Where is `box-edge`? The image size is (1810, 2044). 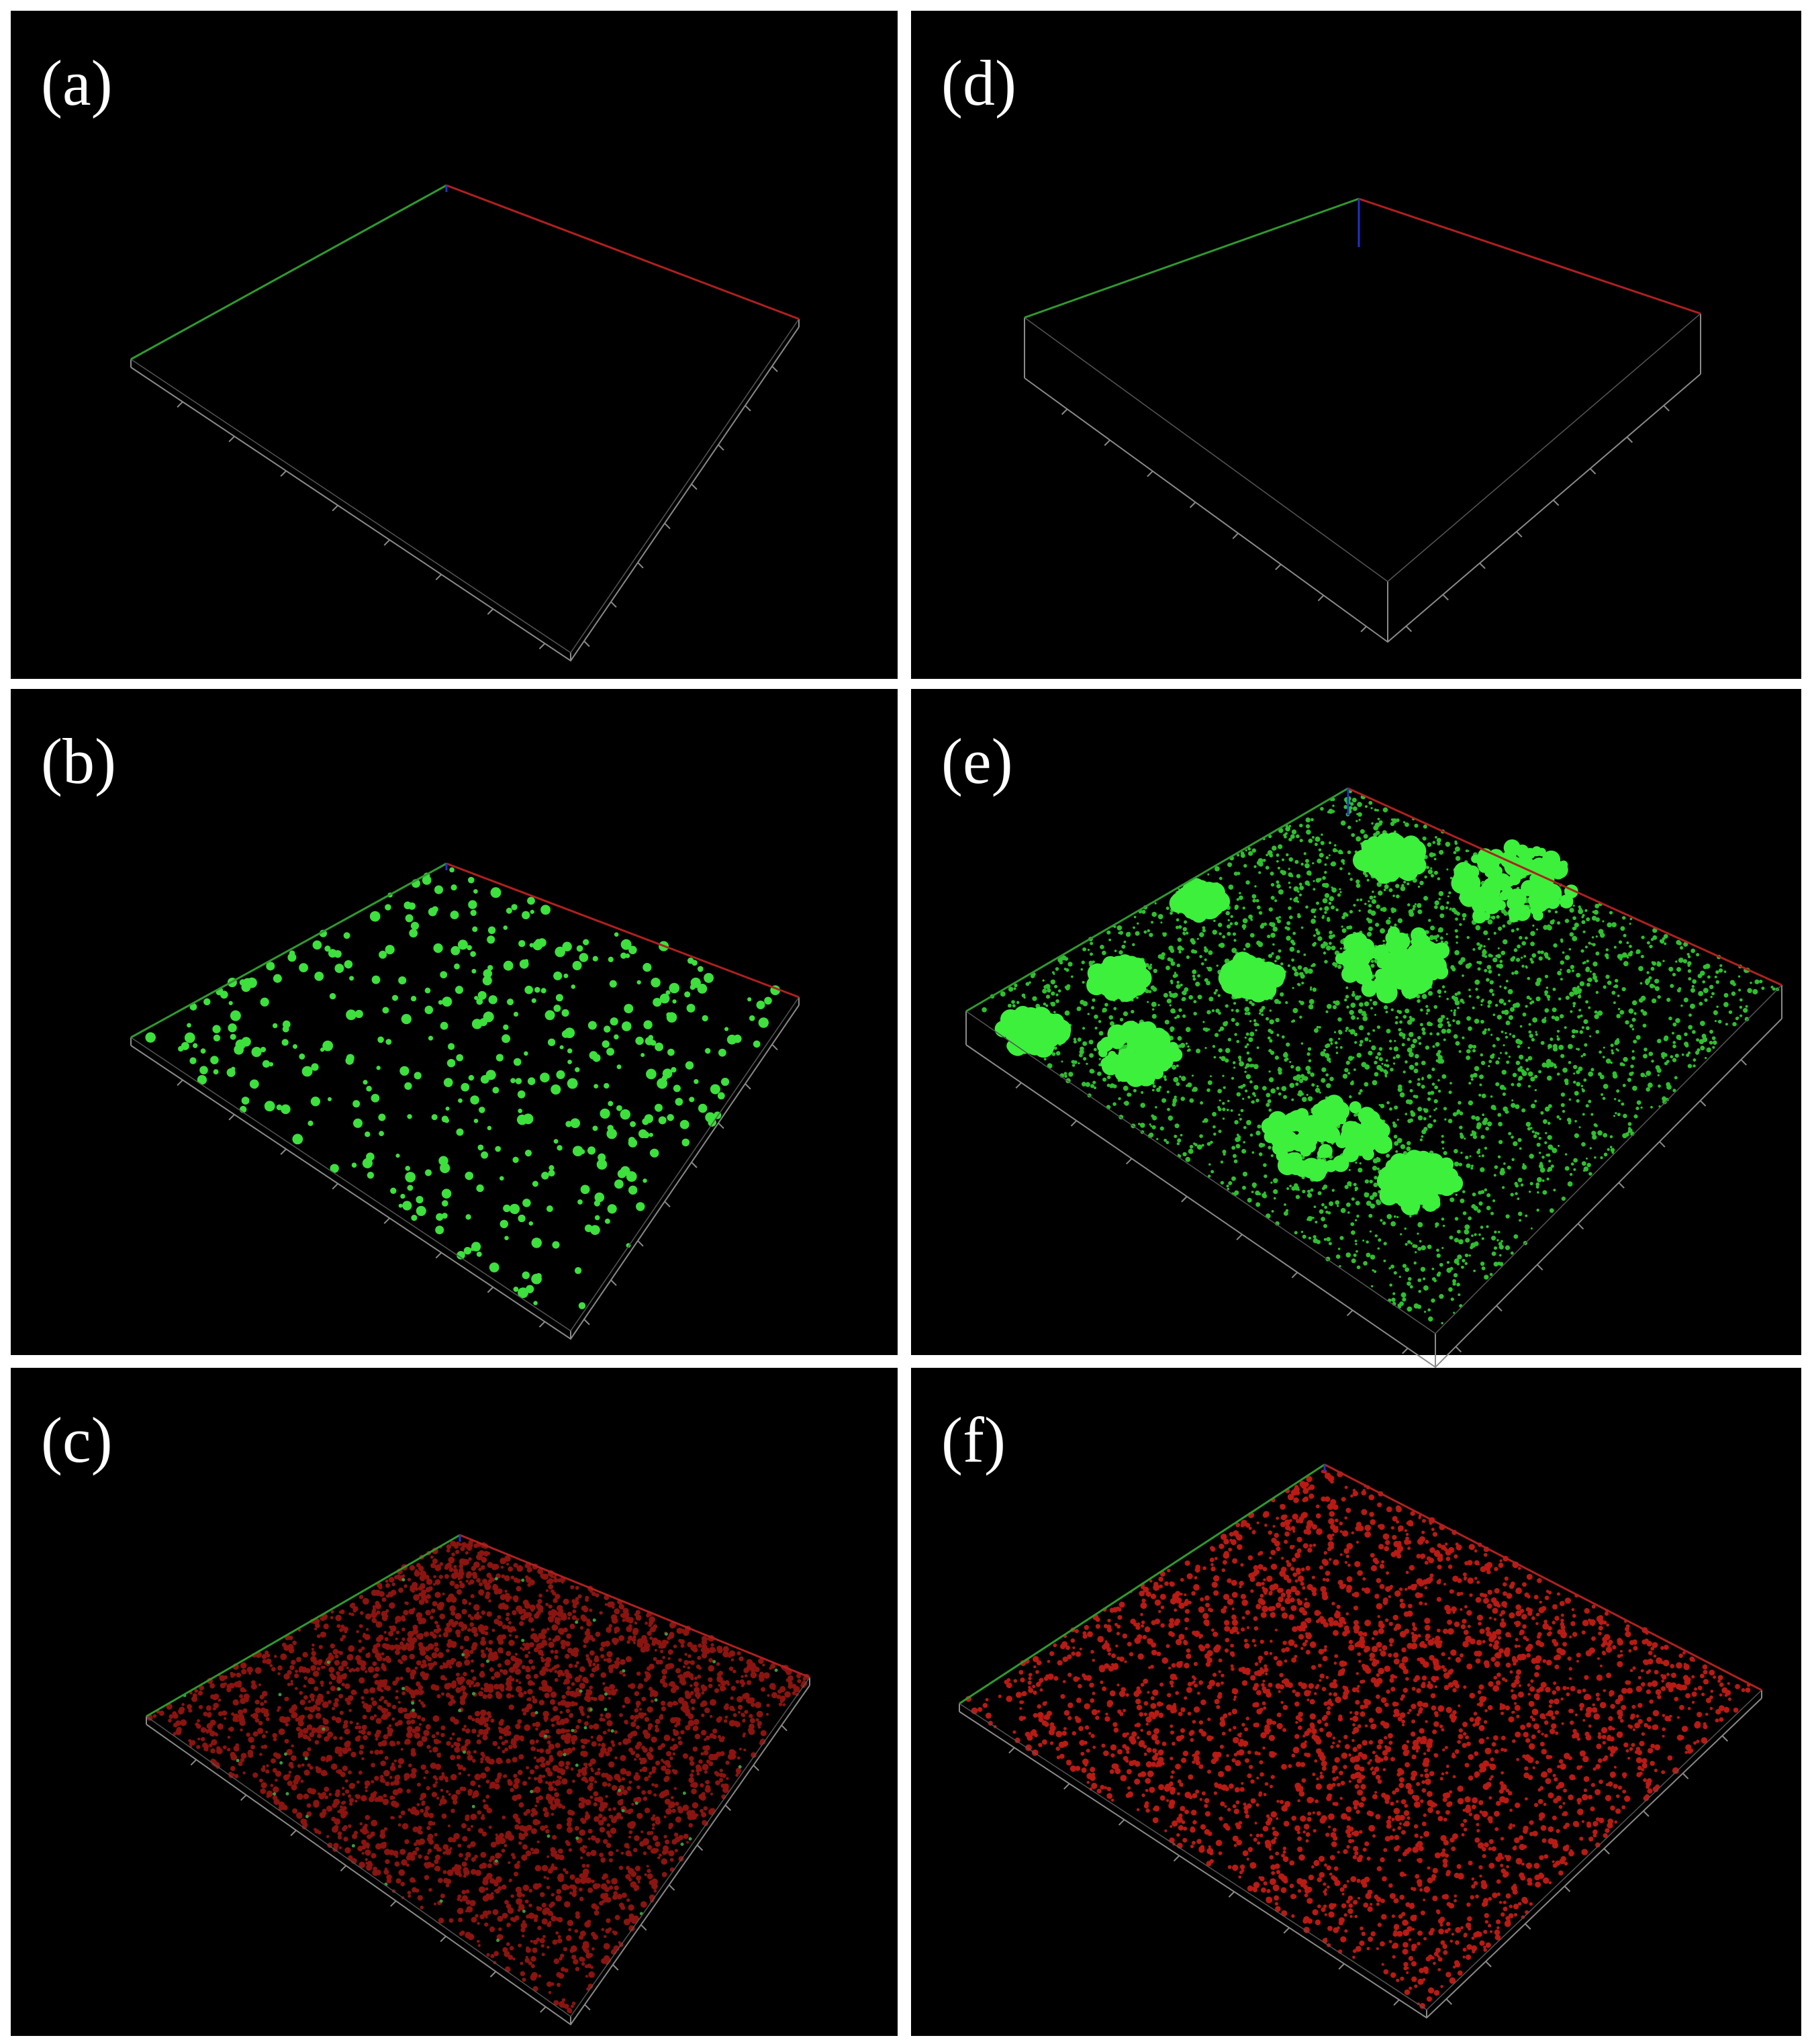
box-edge is located at coordinates (465, 1164).